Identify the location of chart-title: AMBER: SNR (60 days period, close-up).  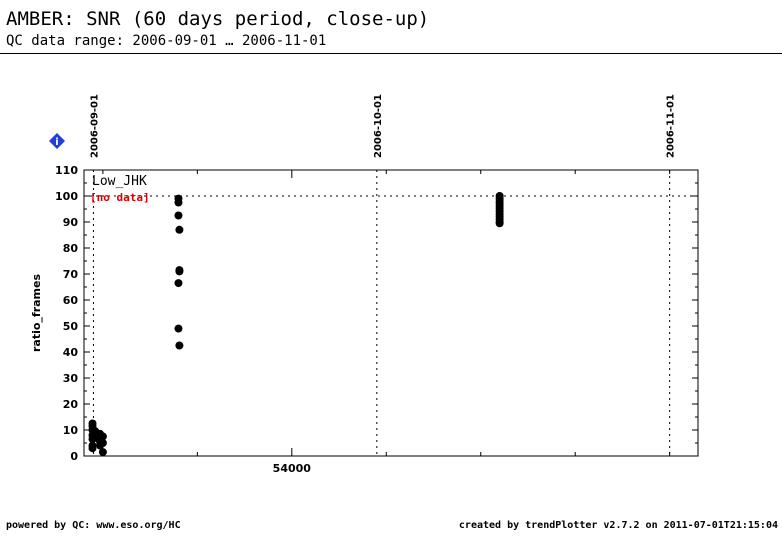
(218, 19).